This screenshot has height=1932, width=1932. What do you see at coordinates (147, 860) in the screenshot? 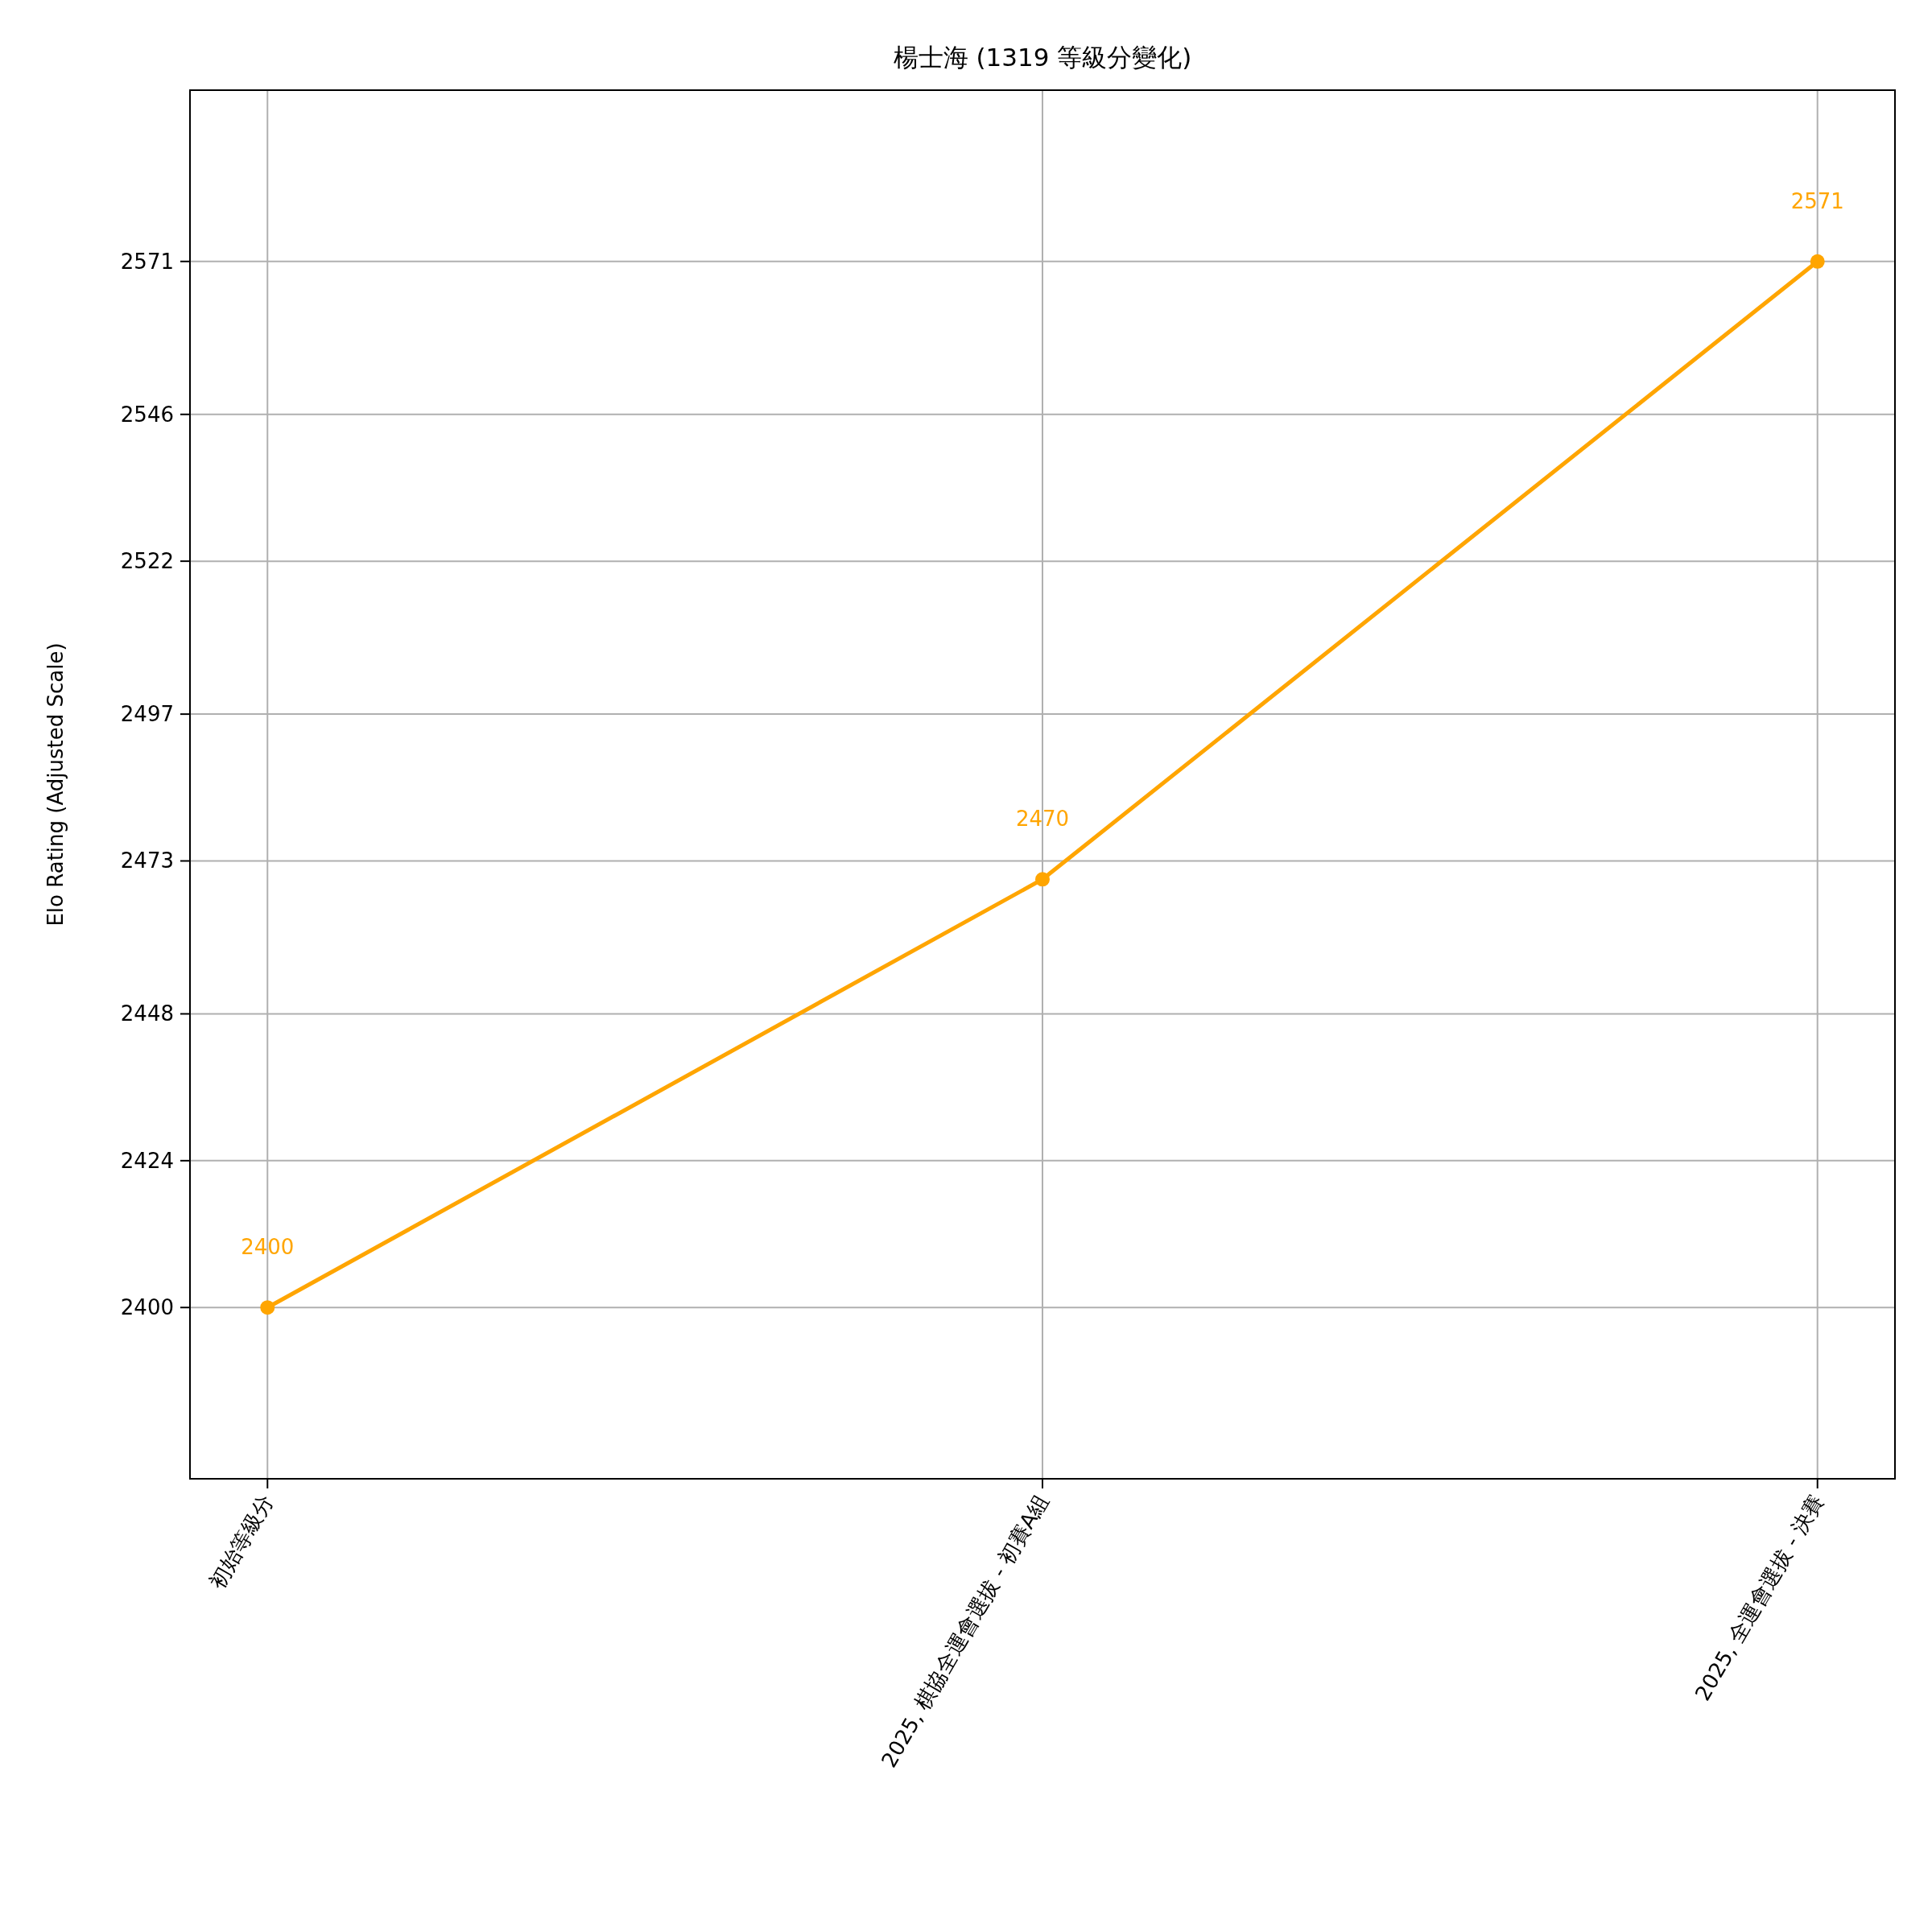
I see `y-tick-label: 2473` at bounding box center [147, 860].